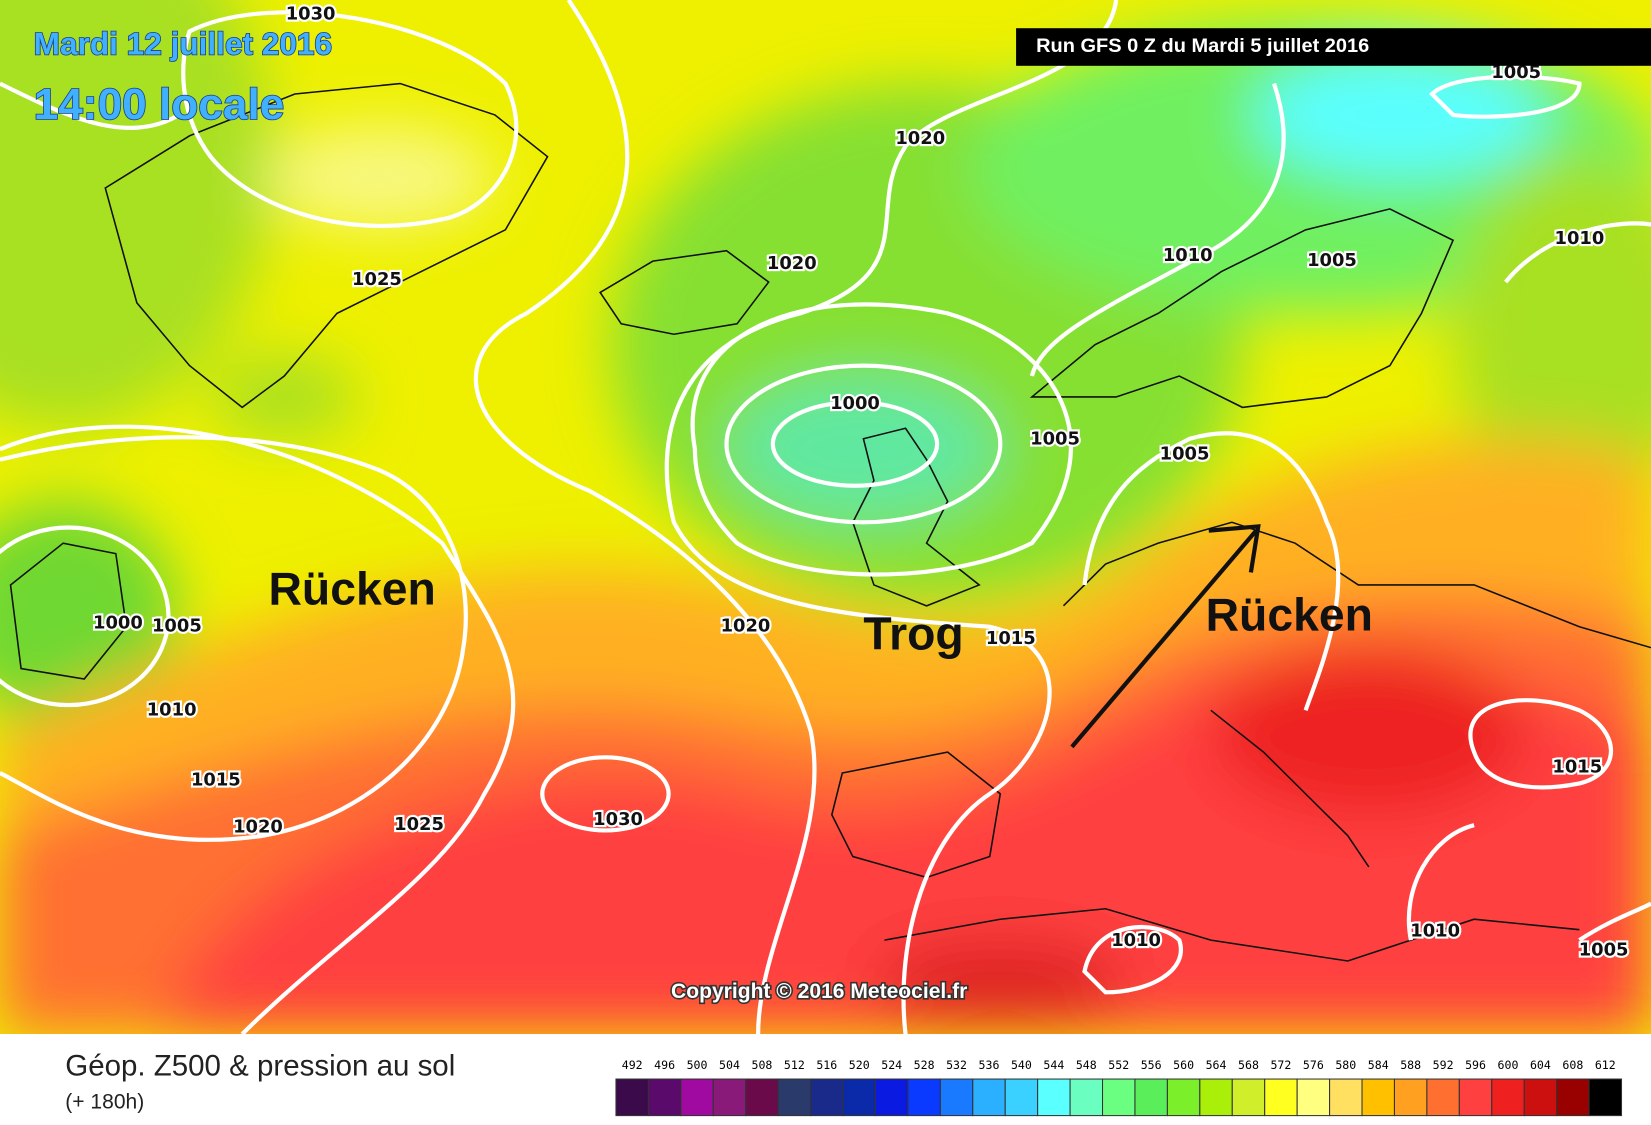 The height and width of the screenshot is (1125, 1651). What do you see at coordinates (1086, 1065) in the screenshot?
I see `colorbar-tick-label: 548` at bounding box center [1086, 1065].